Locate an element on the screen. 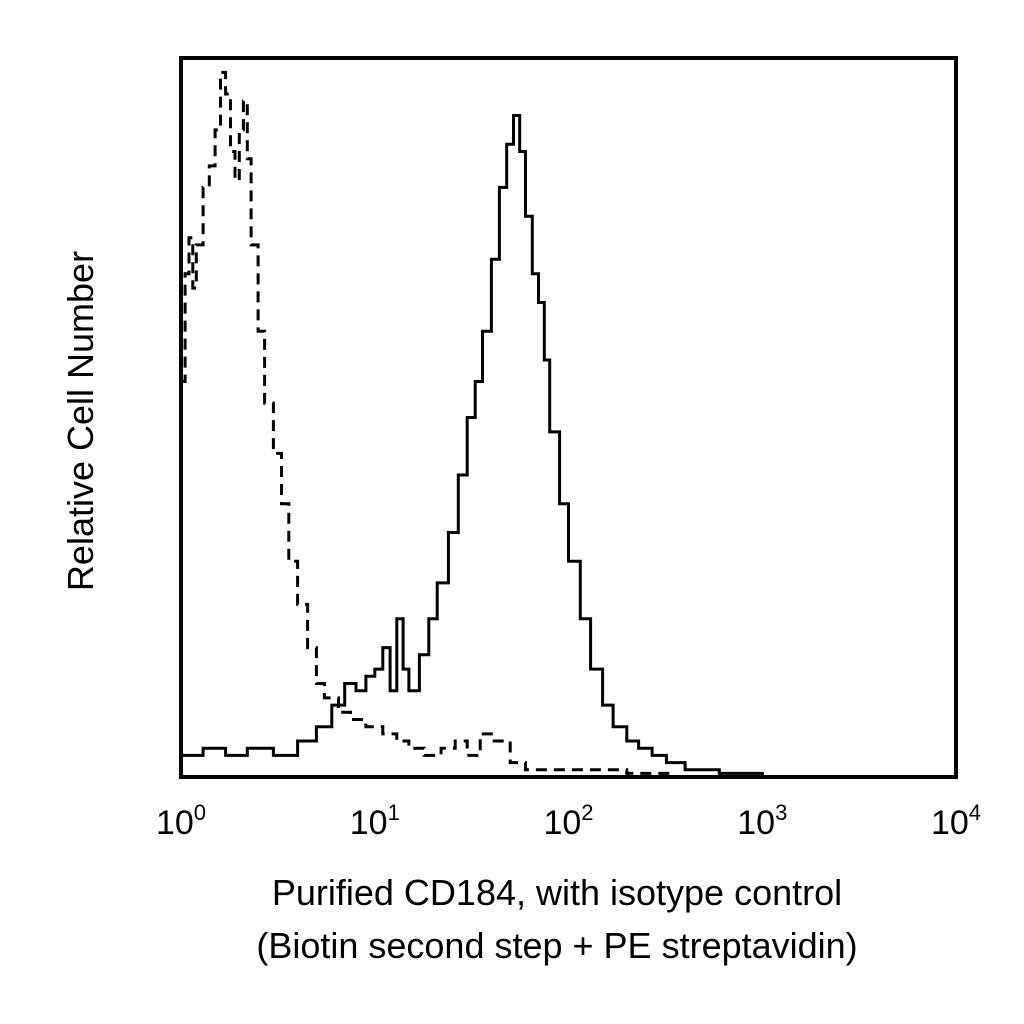 The image size is (1024, 1024). x-tick-label-2: 10² is located at coordinates (568, 821).